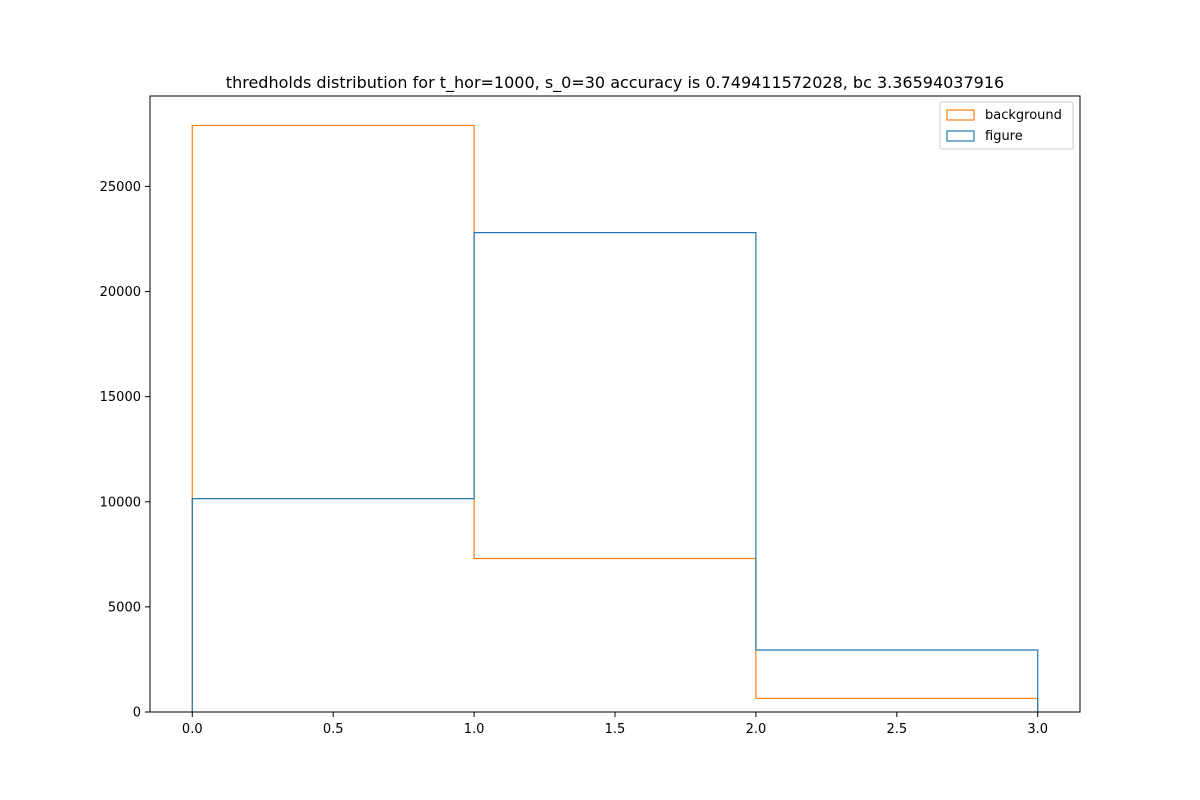  What do you see at coordinates (333, 729) in the screenshot?
I see `x-tick-label: 0.5` at bounding box center [333, 729].